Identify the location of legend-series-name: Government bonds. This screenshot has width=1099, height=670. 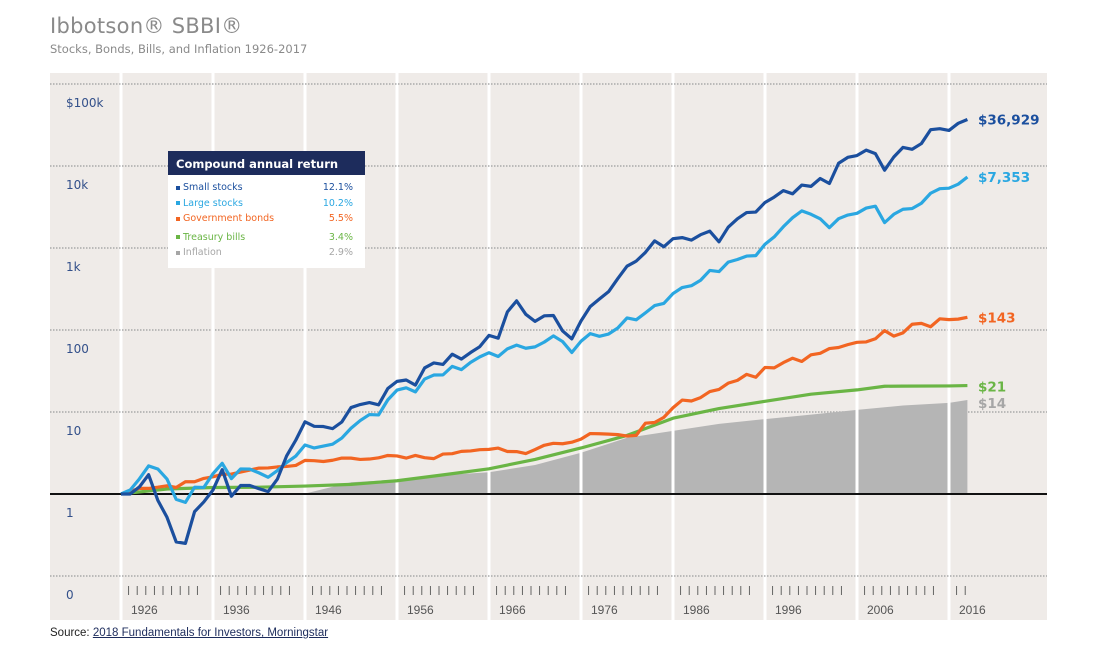
(229, 218).